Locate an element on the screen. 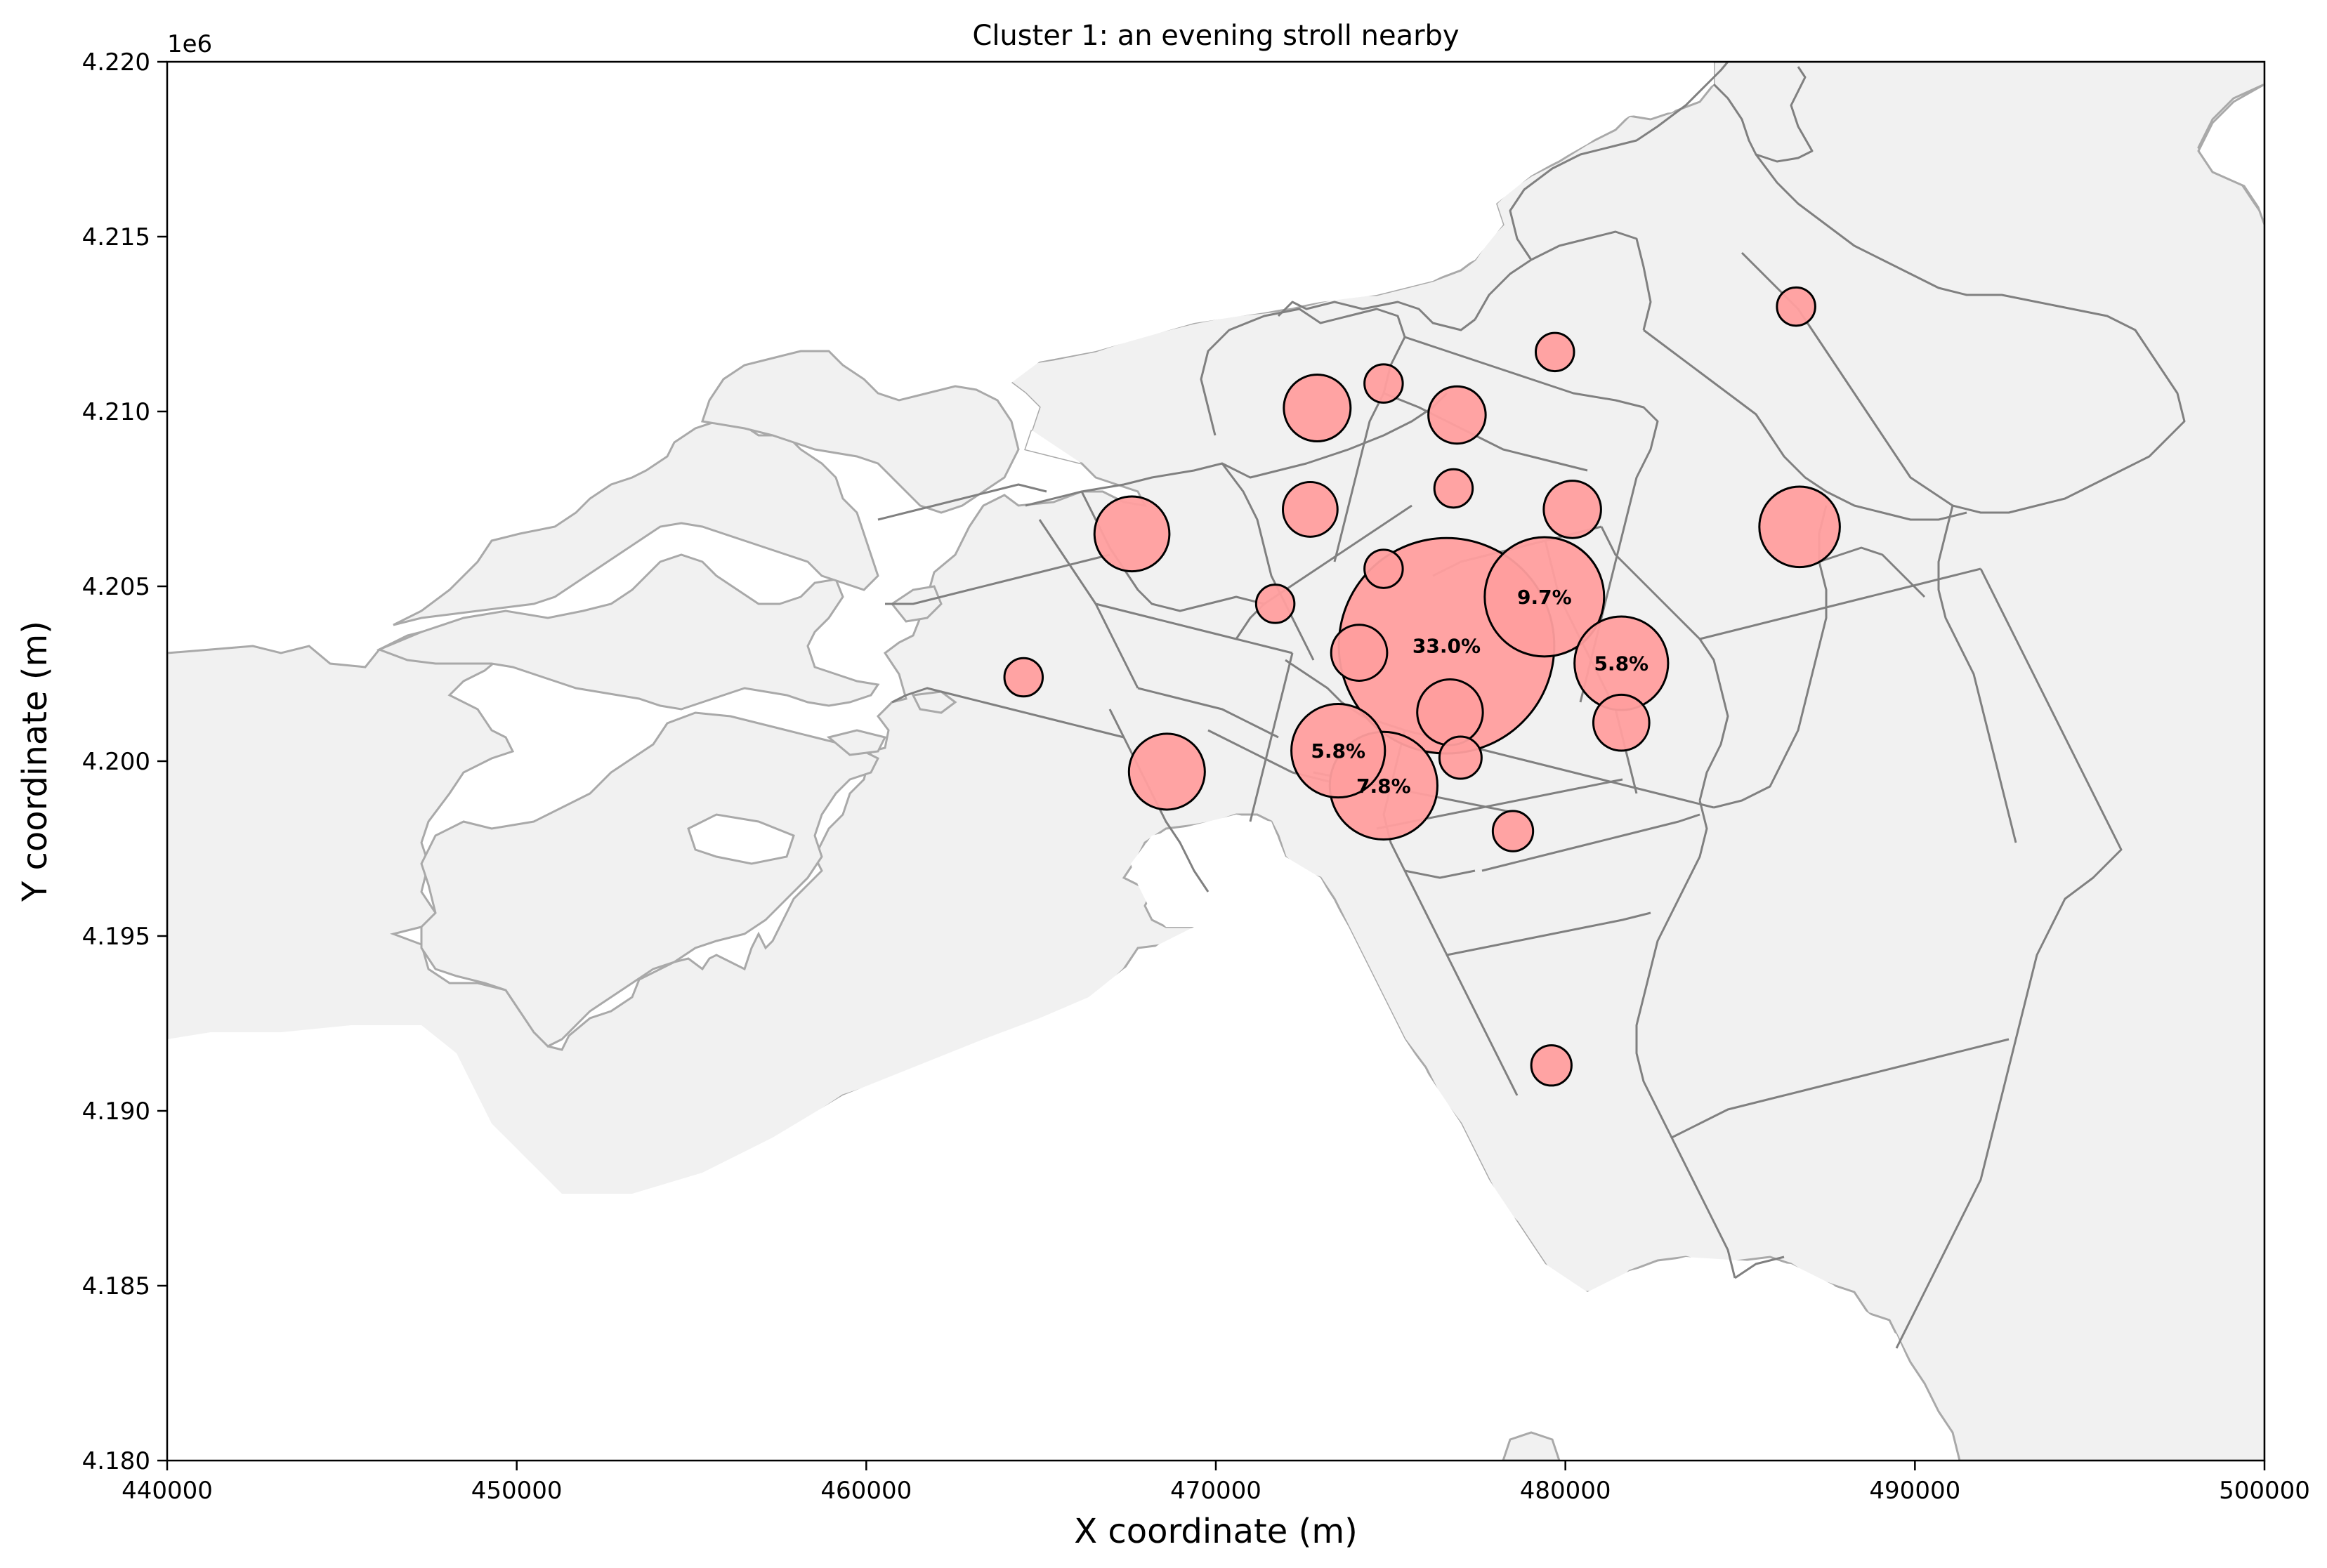 The height and width of the screenshot is (1568, 2327). y-tick-label: 4.210 is located at coordinates (116, 412).